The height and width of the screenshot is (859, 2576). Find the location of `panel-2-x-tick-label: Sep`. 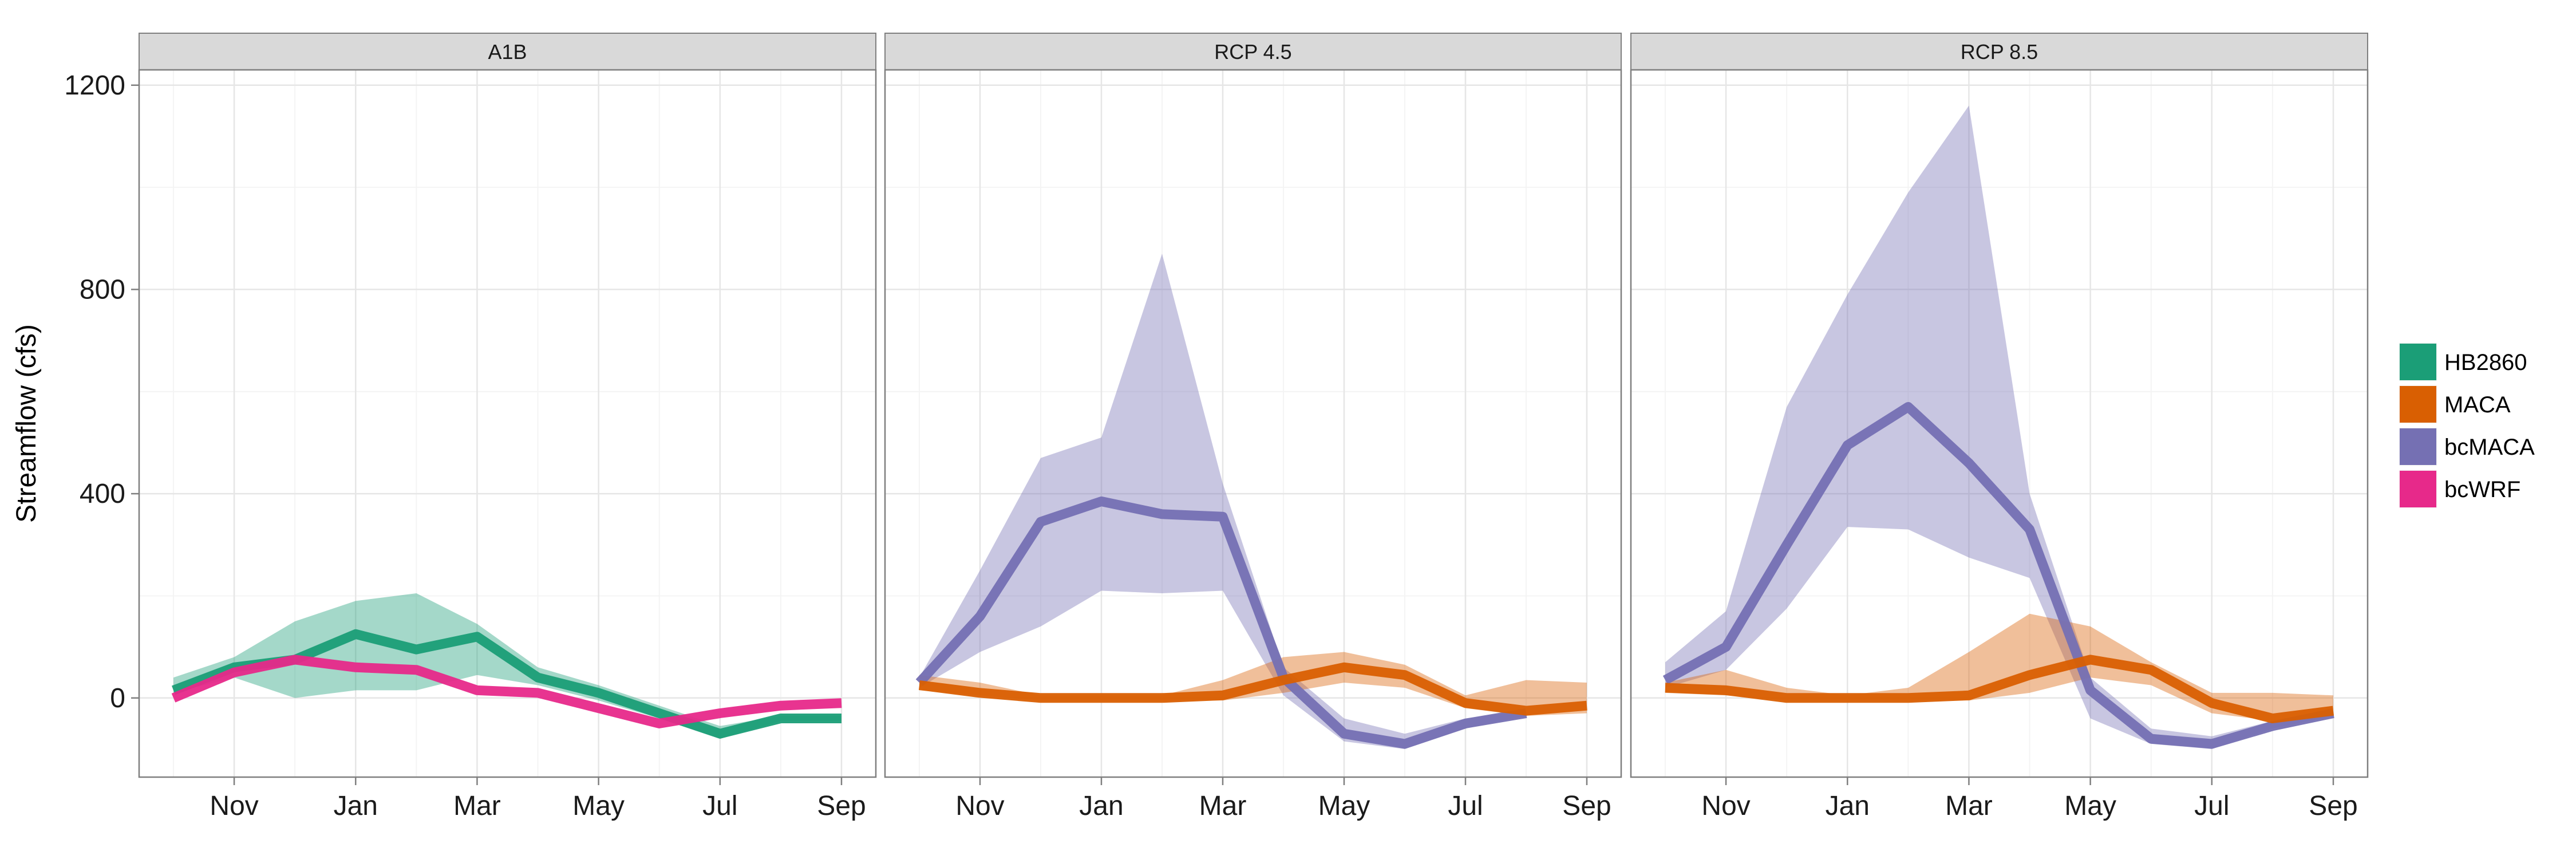

panel-2-x-tick-label: Sep is located at coordinates (1586, 806).